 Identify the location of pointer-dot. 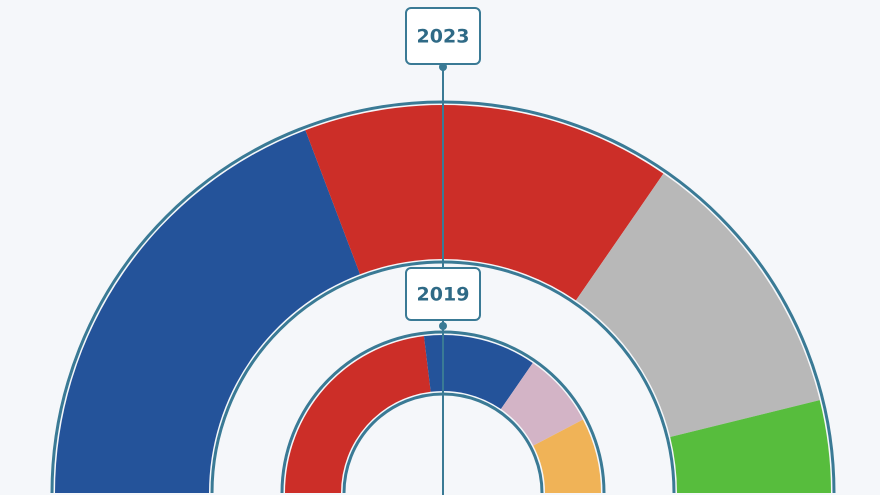
(443, 326).